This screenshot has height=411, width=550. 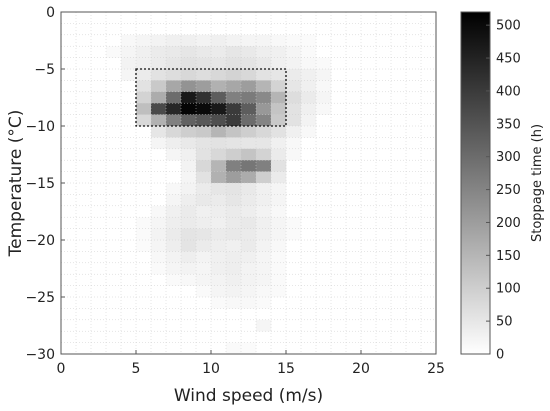 What do you see at coordinates (475, 183) in the screenshot?
I see `colorbar` at bounding box center [475, 183].